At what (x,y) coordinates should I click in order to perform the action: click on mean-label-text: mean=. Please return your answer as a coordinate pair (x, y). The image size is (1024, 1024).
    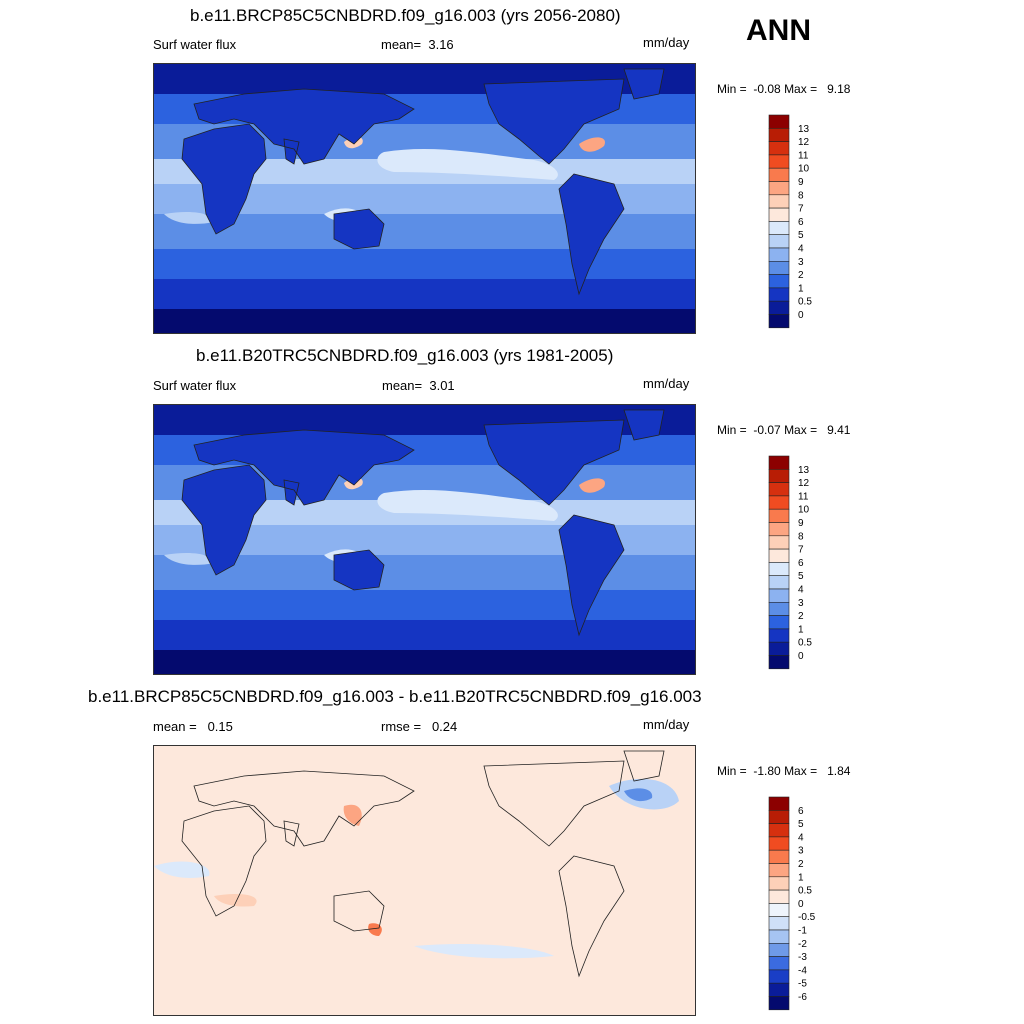
    Looking at the image, I should click on (402, 385).